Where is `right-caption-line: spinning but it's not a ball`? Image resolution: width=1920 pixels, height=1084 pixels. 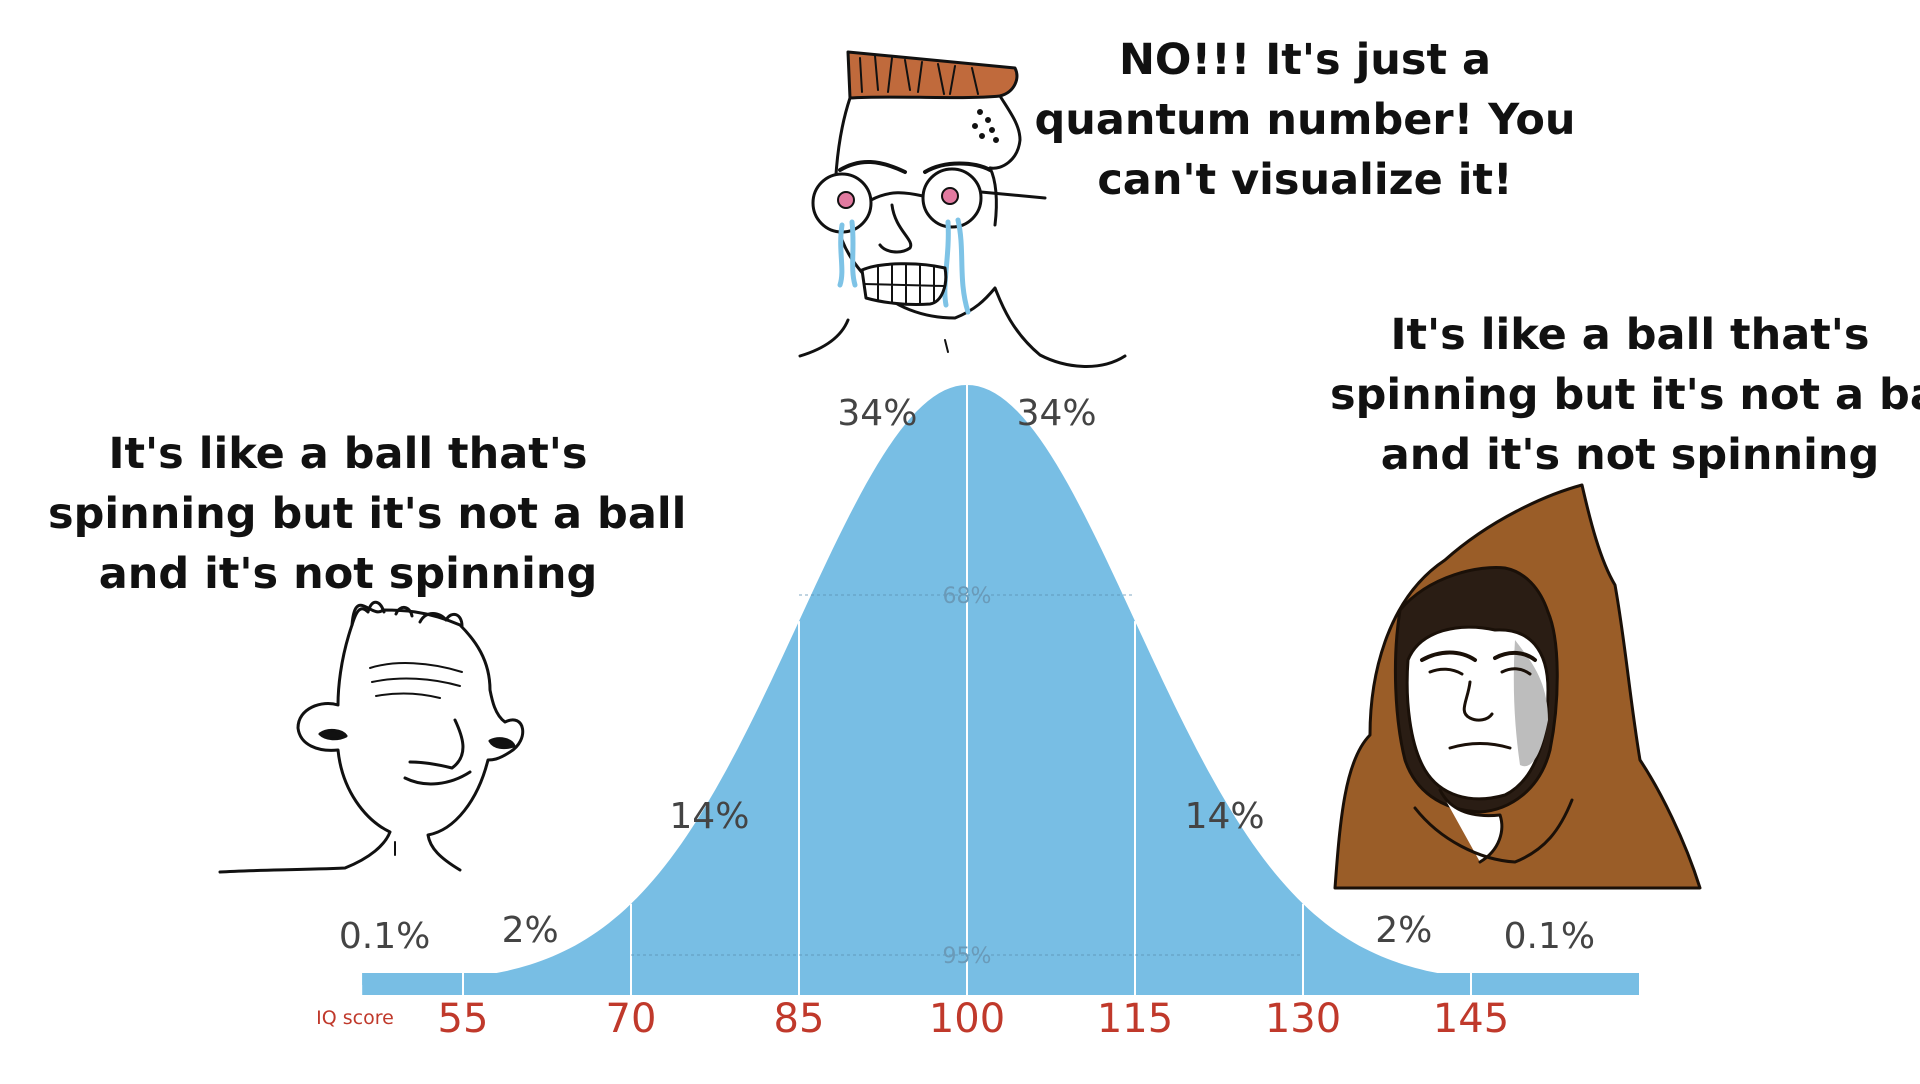 right-caption-line: spinning but it's not a ball is located at coordinates (1625, 395).